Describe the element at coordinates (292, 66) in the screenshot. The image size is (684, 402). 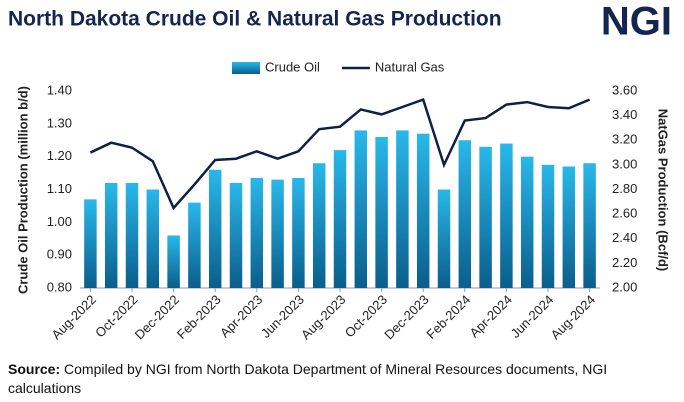
I see `legend-label: Crude Oil` at that location.